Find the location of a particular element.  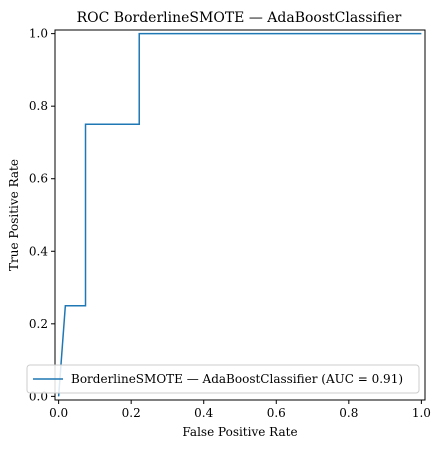

y-tick-label: 0.4 is located at coordinates (38, 251).